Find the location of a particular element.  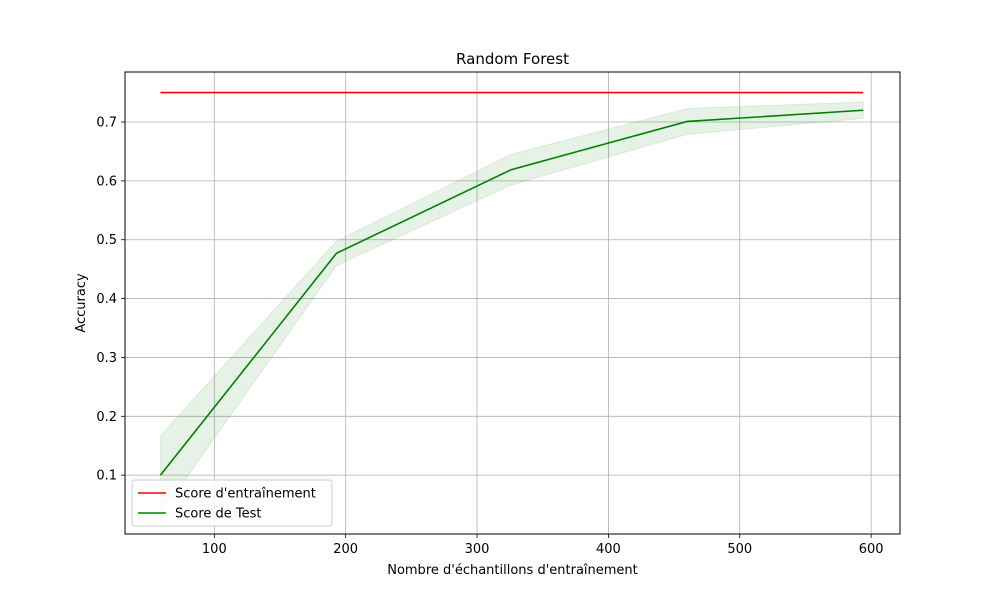

legend-label: Score d'entraînement is located at coordinates (245, 494).